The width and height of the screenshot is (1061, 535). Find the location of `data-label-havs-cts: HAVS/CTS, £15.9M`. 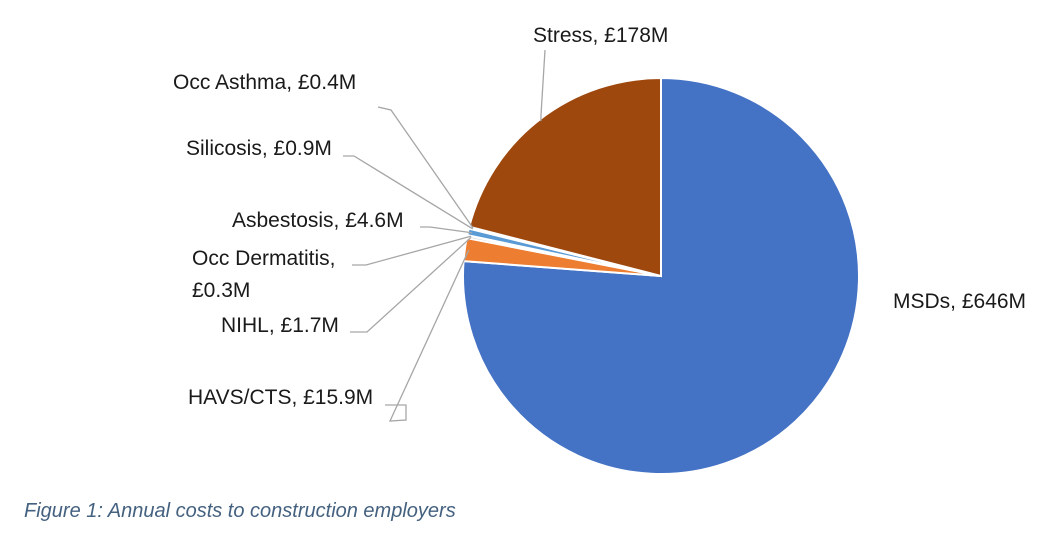

data-label-havs-cts: HAVS/CTS, £15.9M is located at coordinates (280, 397).